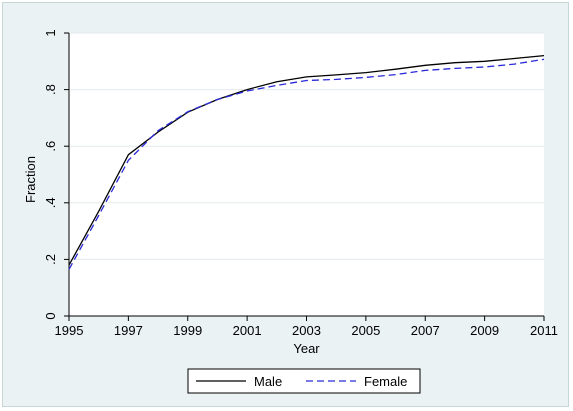 The height and width of the screenshot is (411, 573). I want to click on y-tick-label: .6, so click(50, 146).